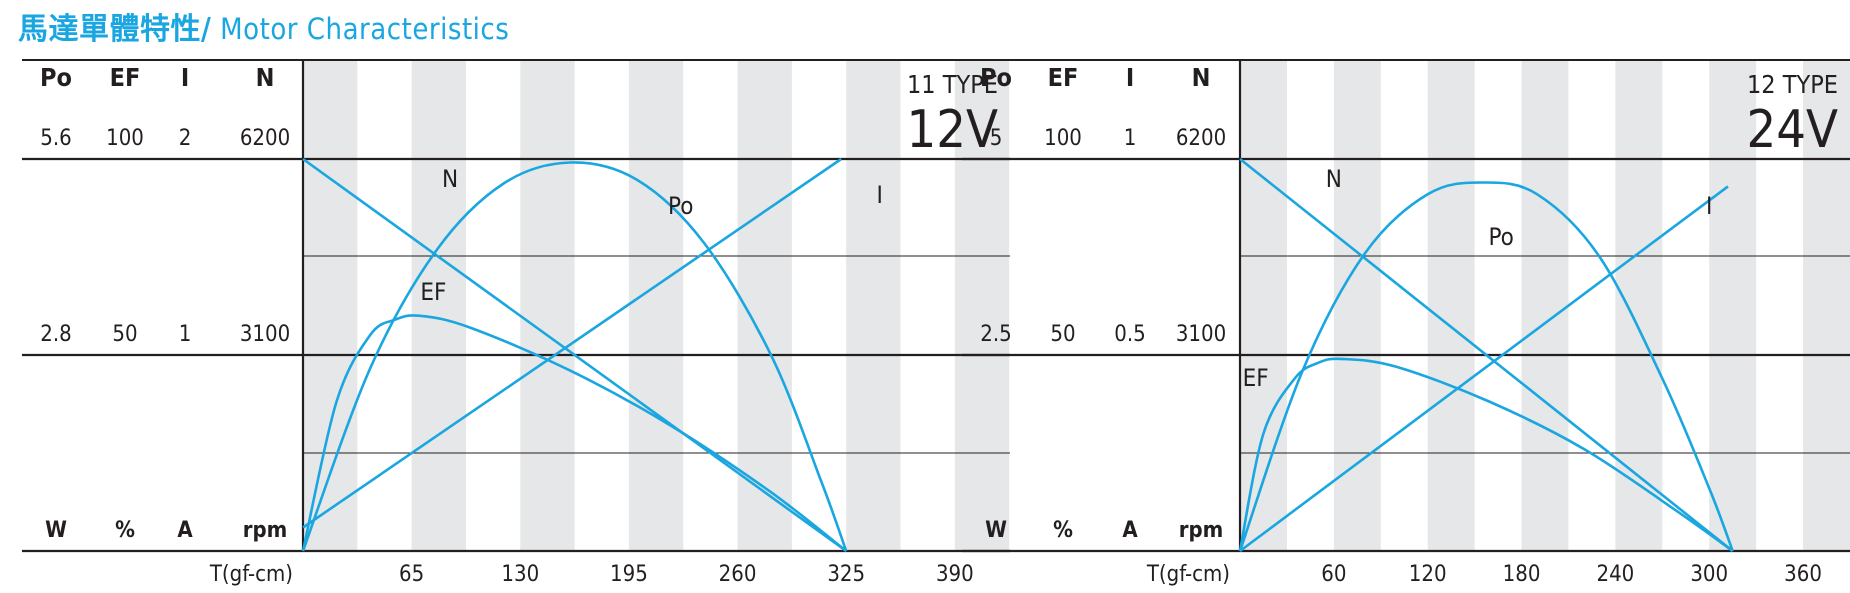 The image size is (1850, 593). What do you see at coordinates (629, 574) in the screenshot?
I see `x-tick-label: 195` at bounding box center [629, 574].